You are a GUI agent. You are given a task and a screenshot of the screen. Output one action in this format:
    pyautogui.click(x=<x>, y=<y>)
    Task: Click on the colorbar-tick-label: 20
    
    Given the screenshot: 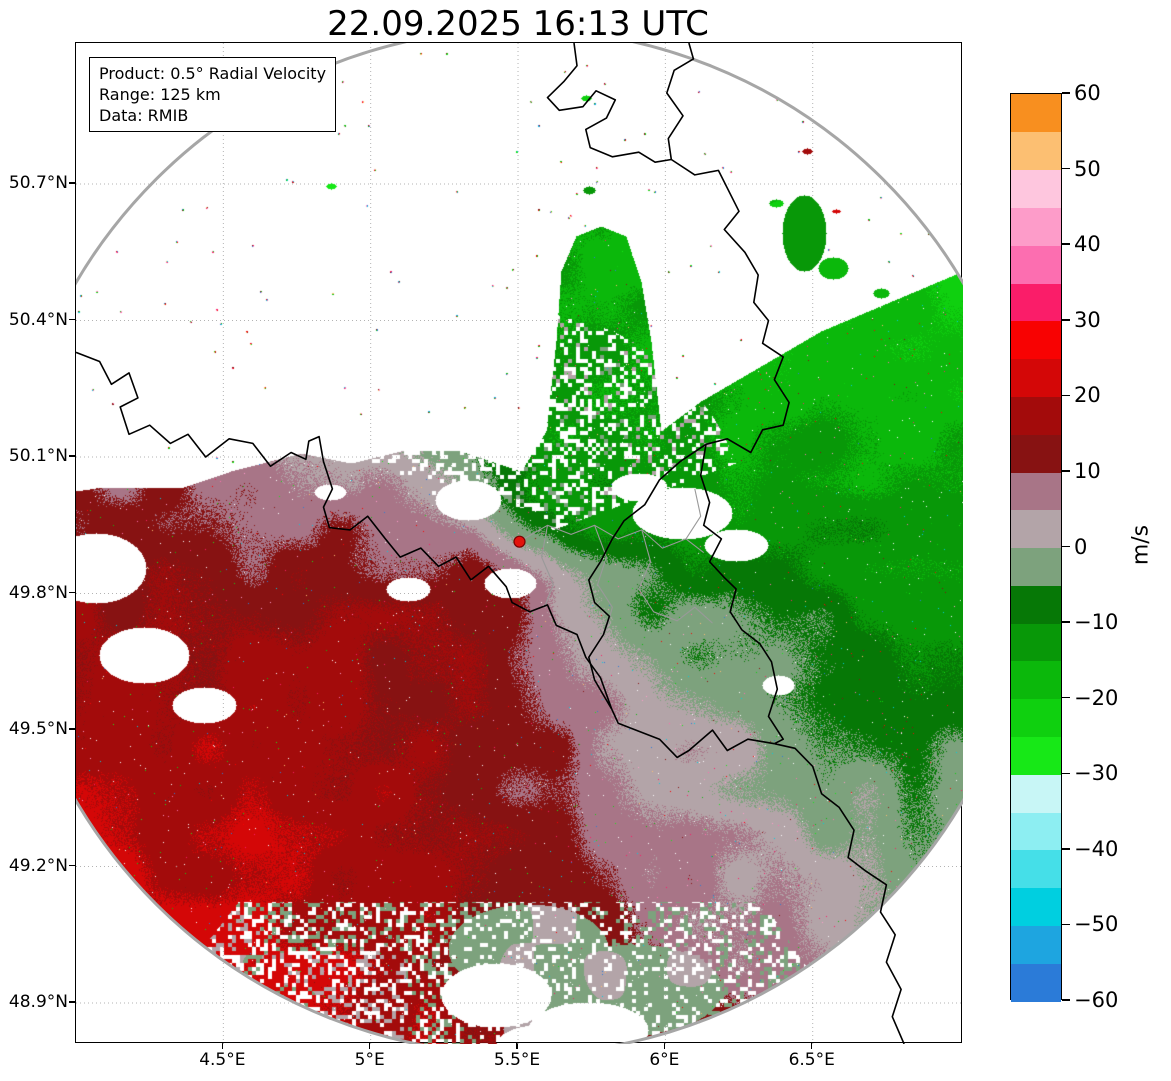 What is the action you would take?
    pyautogui.click(x=1087, y=395)
    